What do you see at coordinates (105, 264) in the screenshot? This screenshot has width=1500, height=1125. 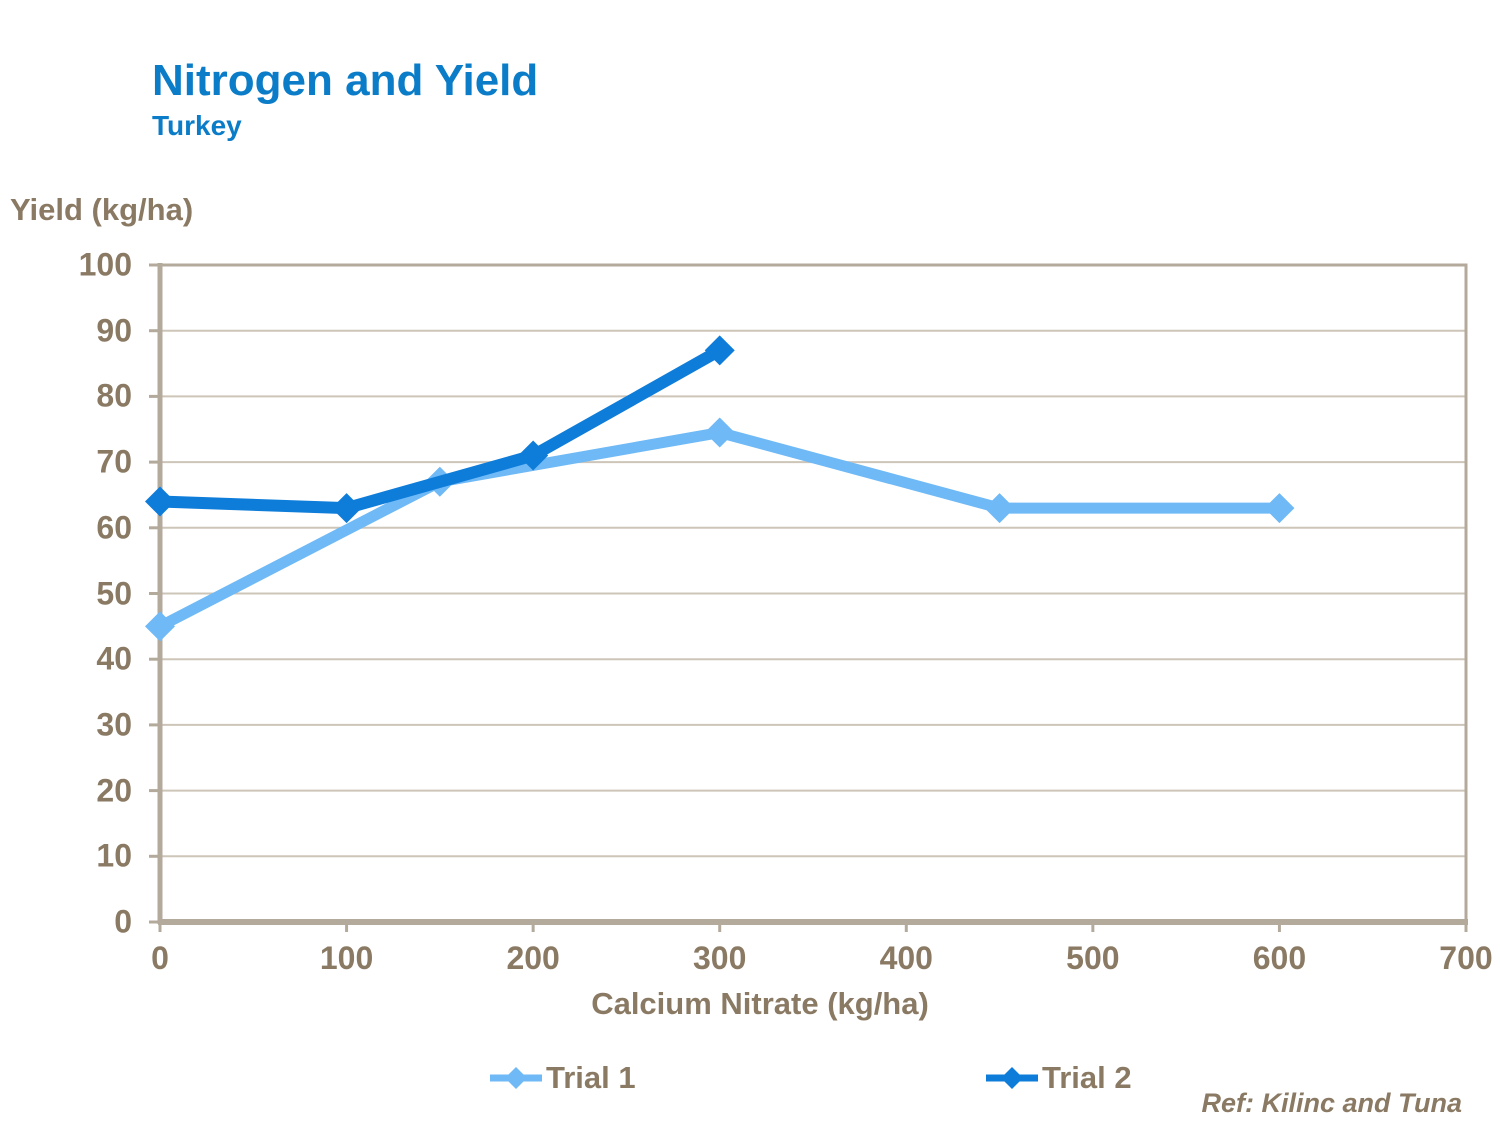 I see `y-tick-label-100: 100` at bounding box center [105, 264].